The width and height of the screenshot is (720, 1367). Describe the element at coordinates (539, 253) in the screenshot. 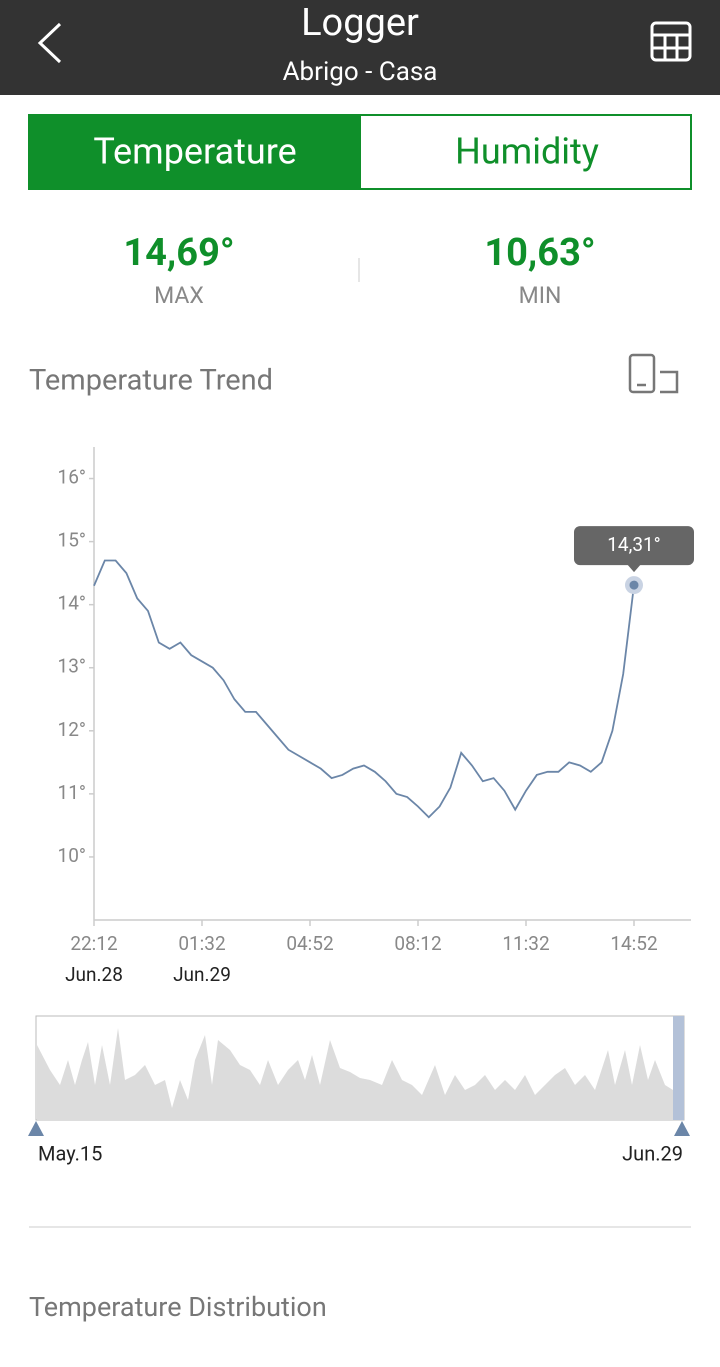

I see `stat-value: 10,63°` at that location.